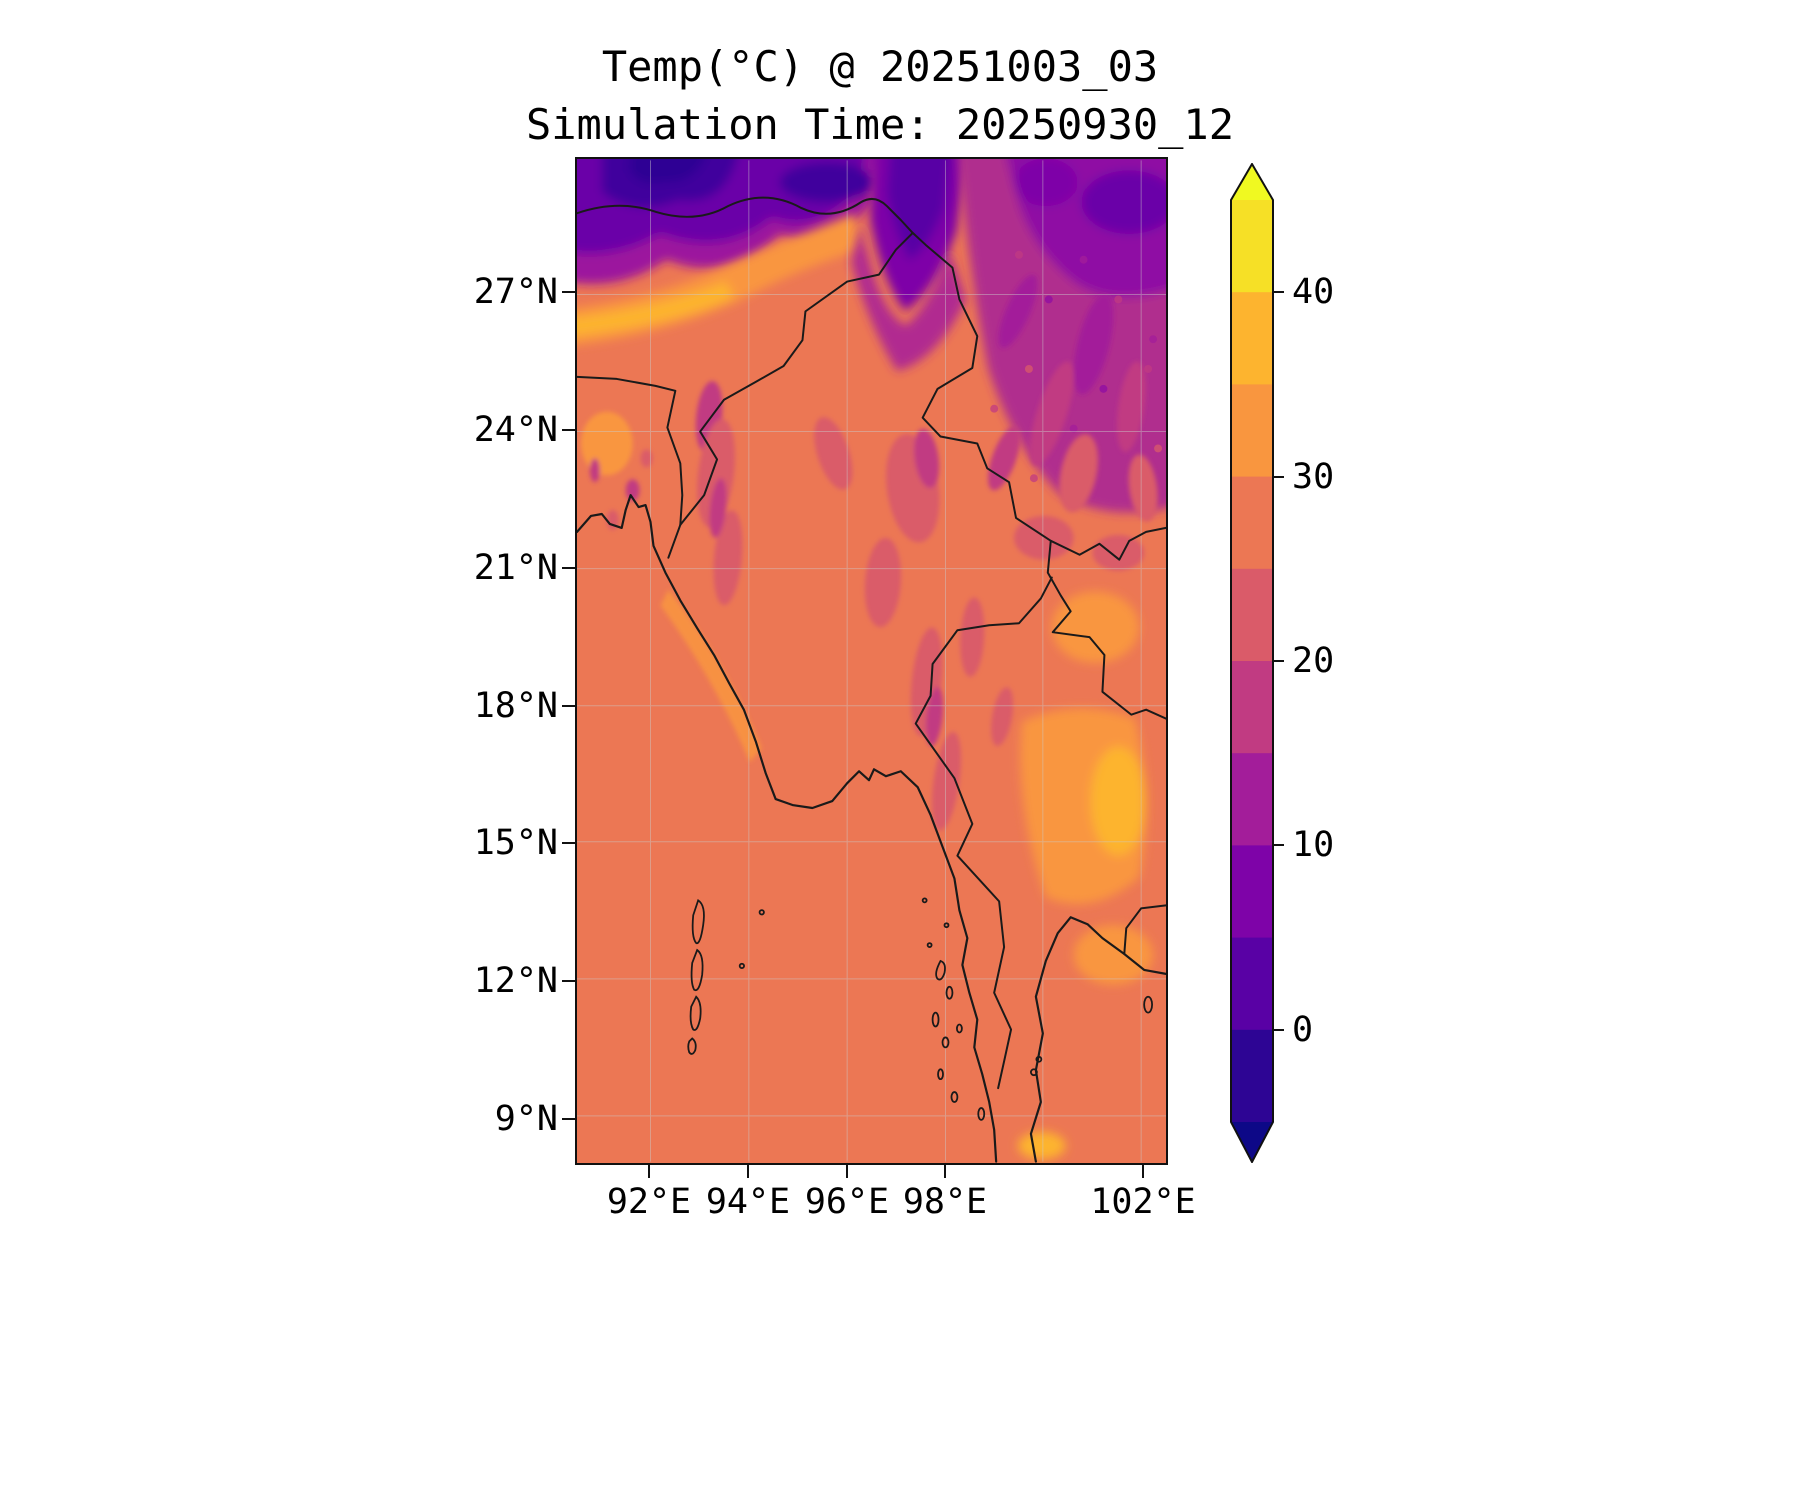  I want to click on colorbar-bands, so click(1252, 661).